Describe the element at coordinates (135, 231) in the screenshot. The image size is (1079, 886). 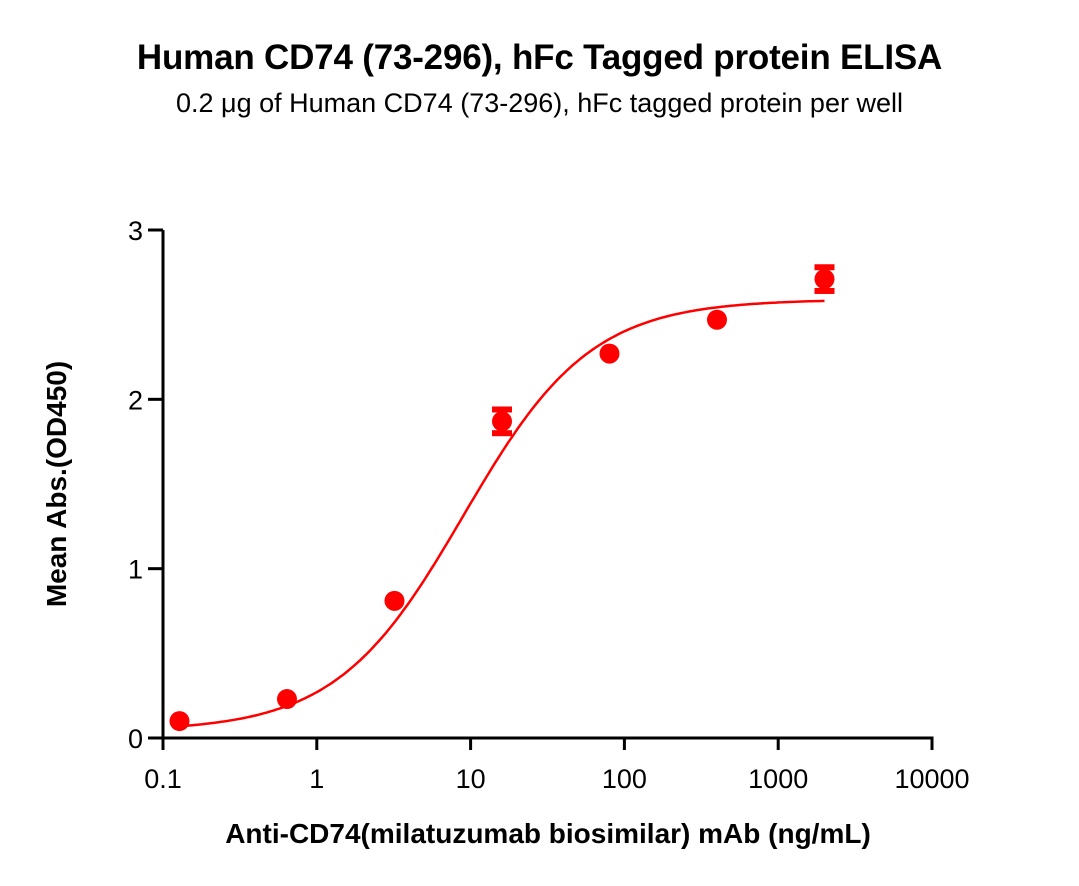
I see `y-tick-label: 3` at that location.